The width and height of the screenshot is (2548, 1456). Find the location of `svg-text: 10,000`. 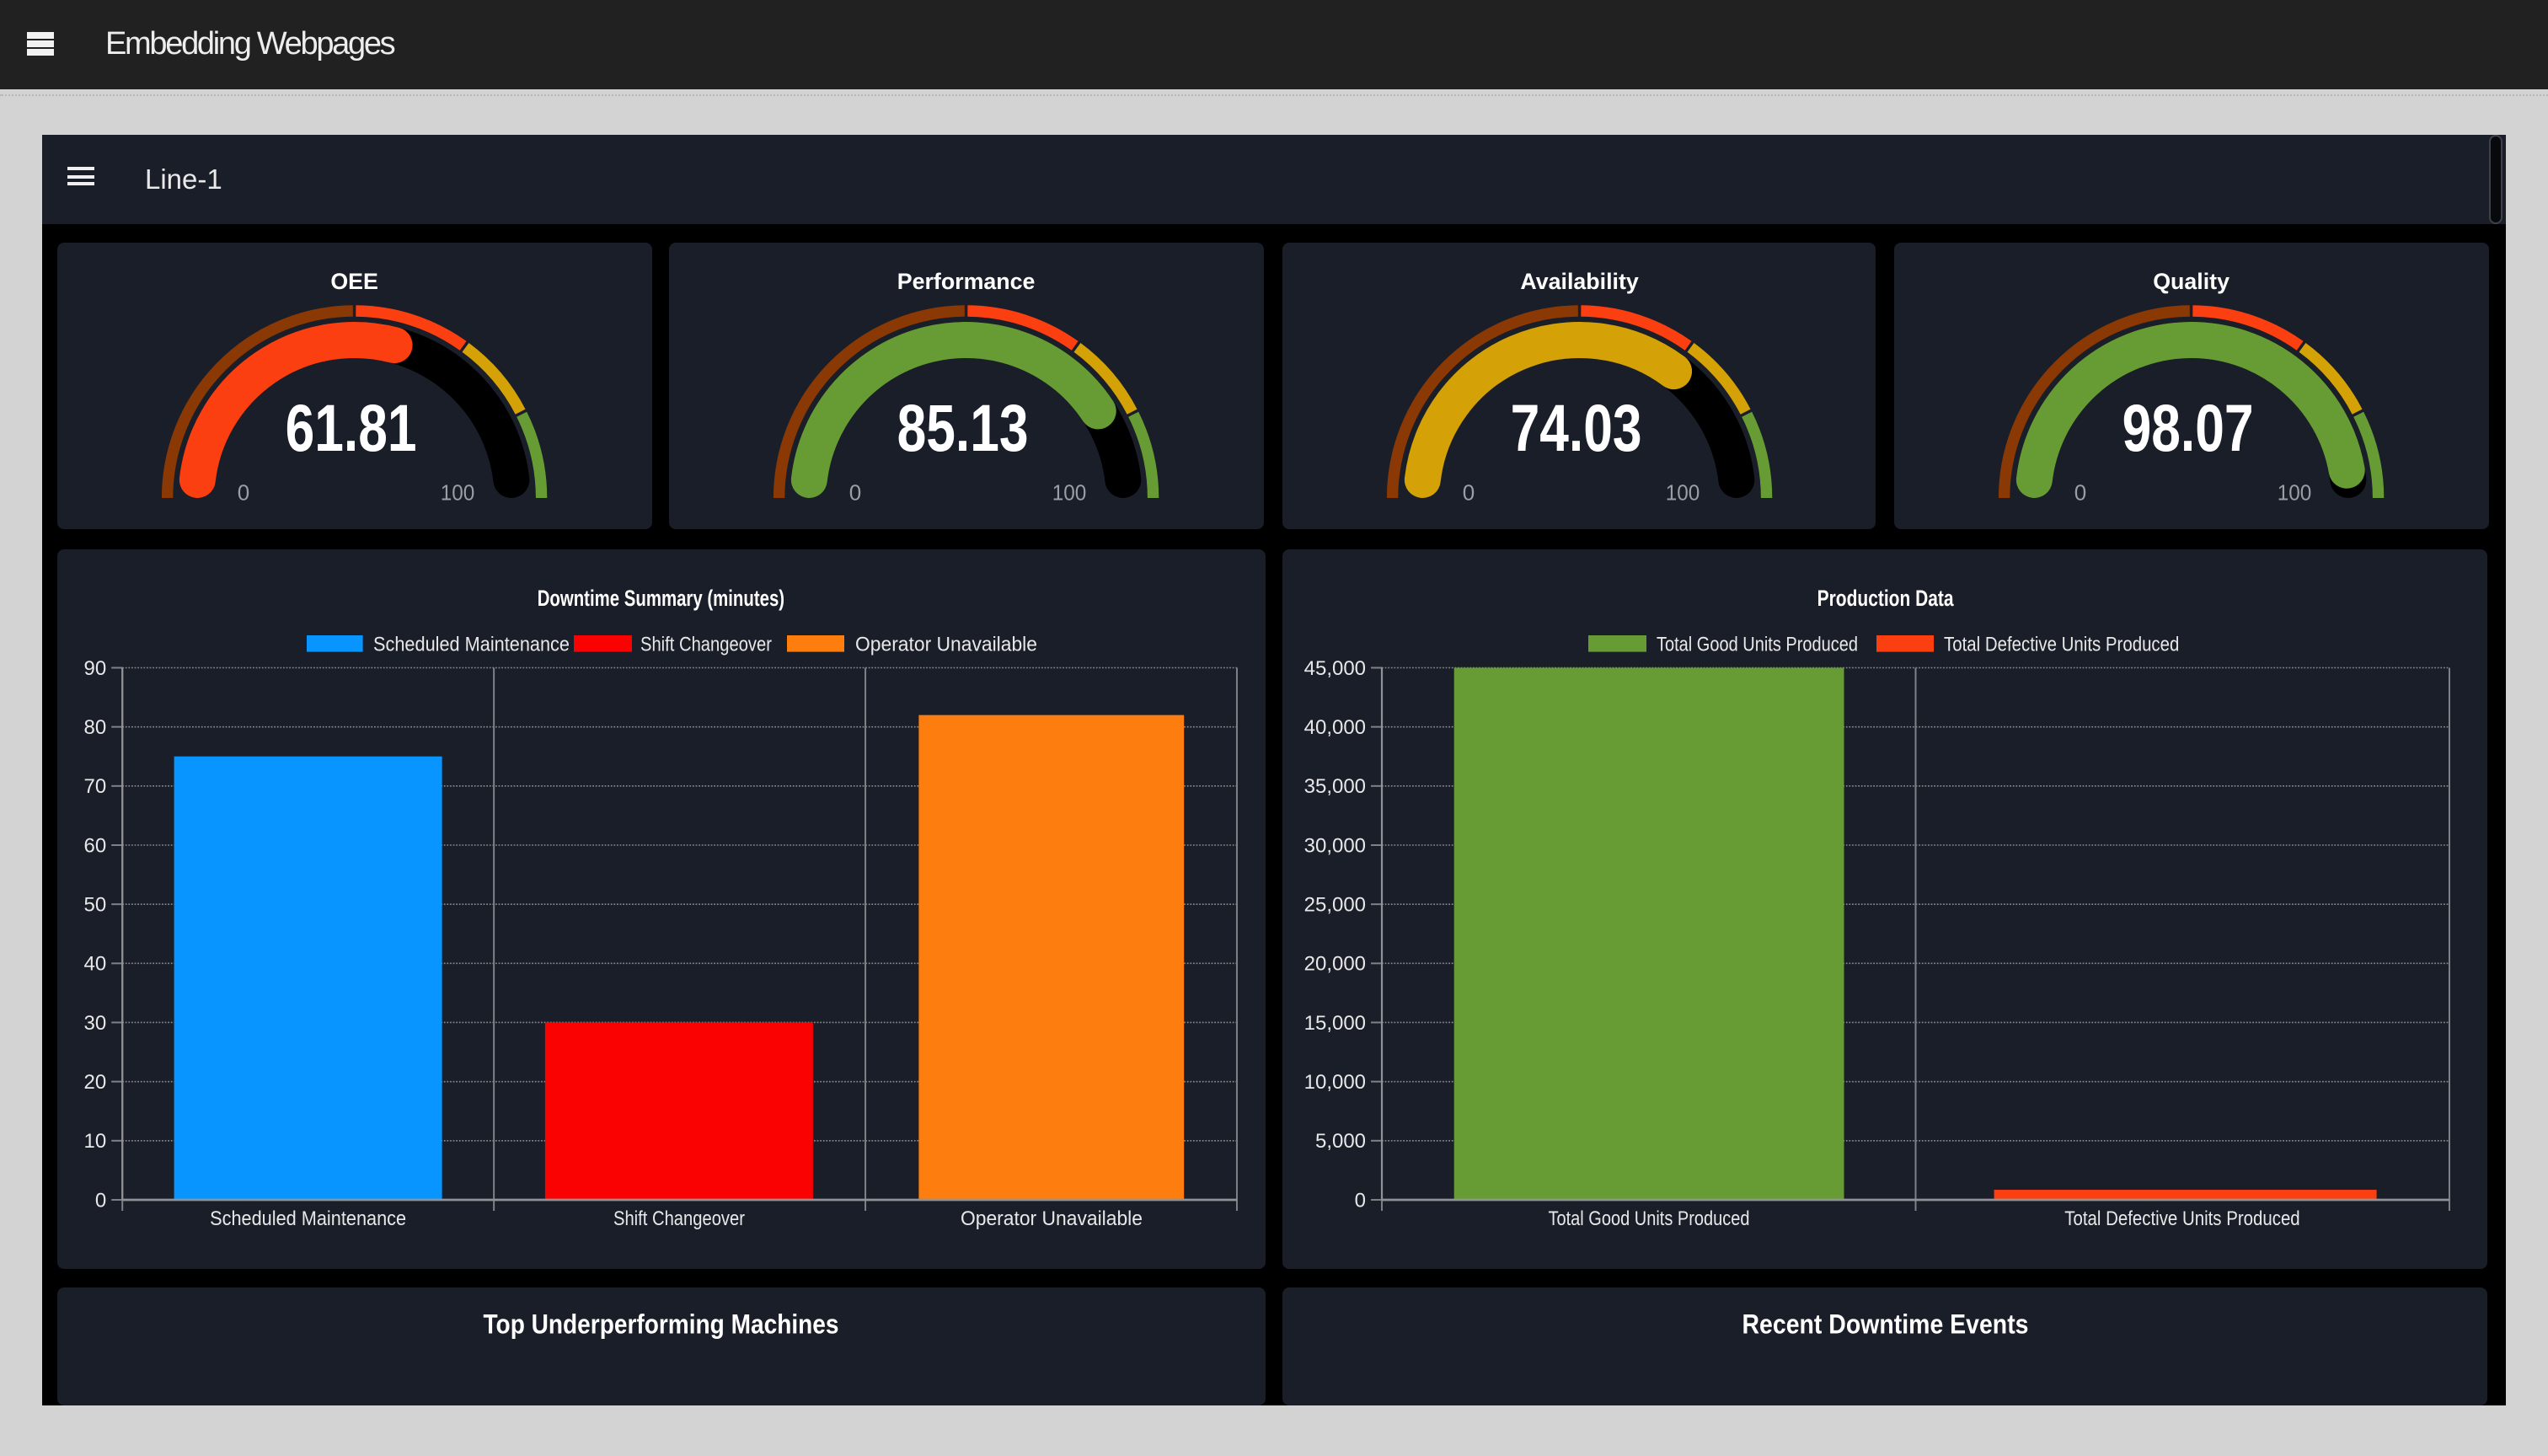

svg-text: 10,000 is located at coordinates (1334, 1081).